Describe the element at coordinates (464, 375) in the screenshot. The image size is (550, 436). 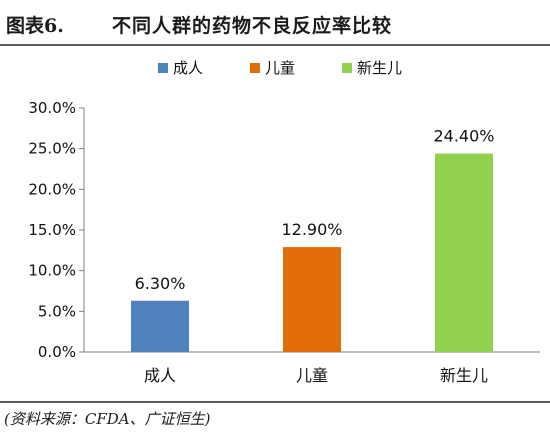
I see `x-tick-label: 新生儿` at that location.